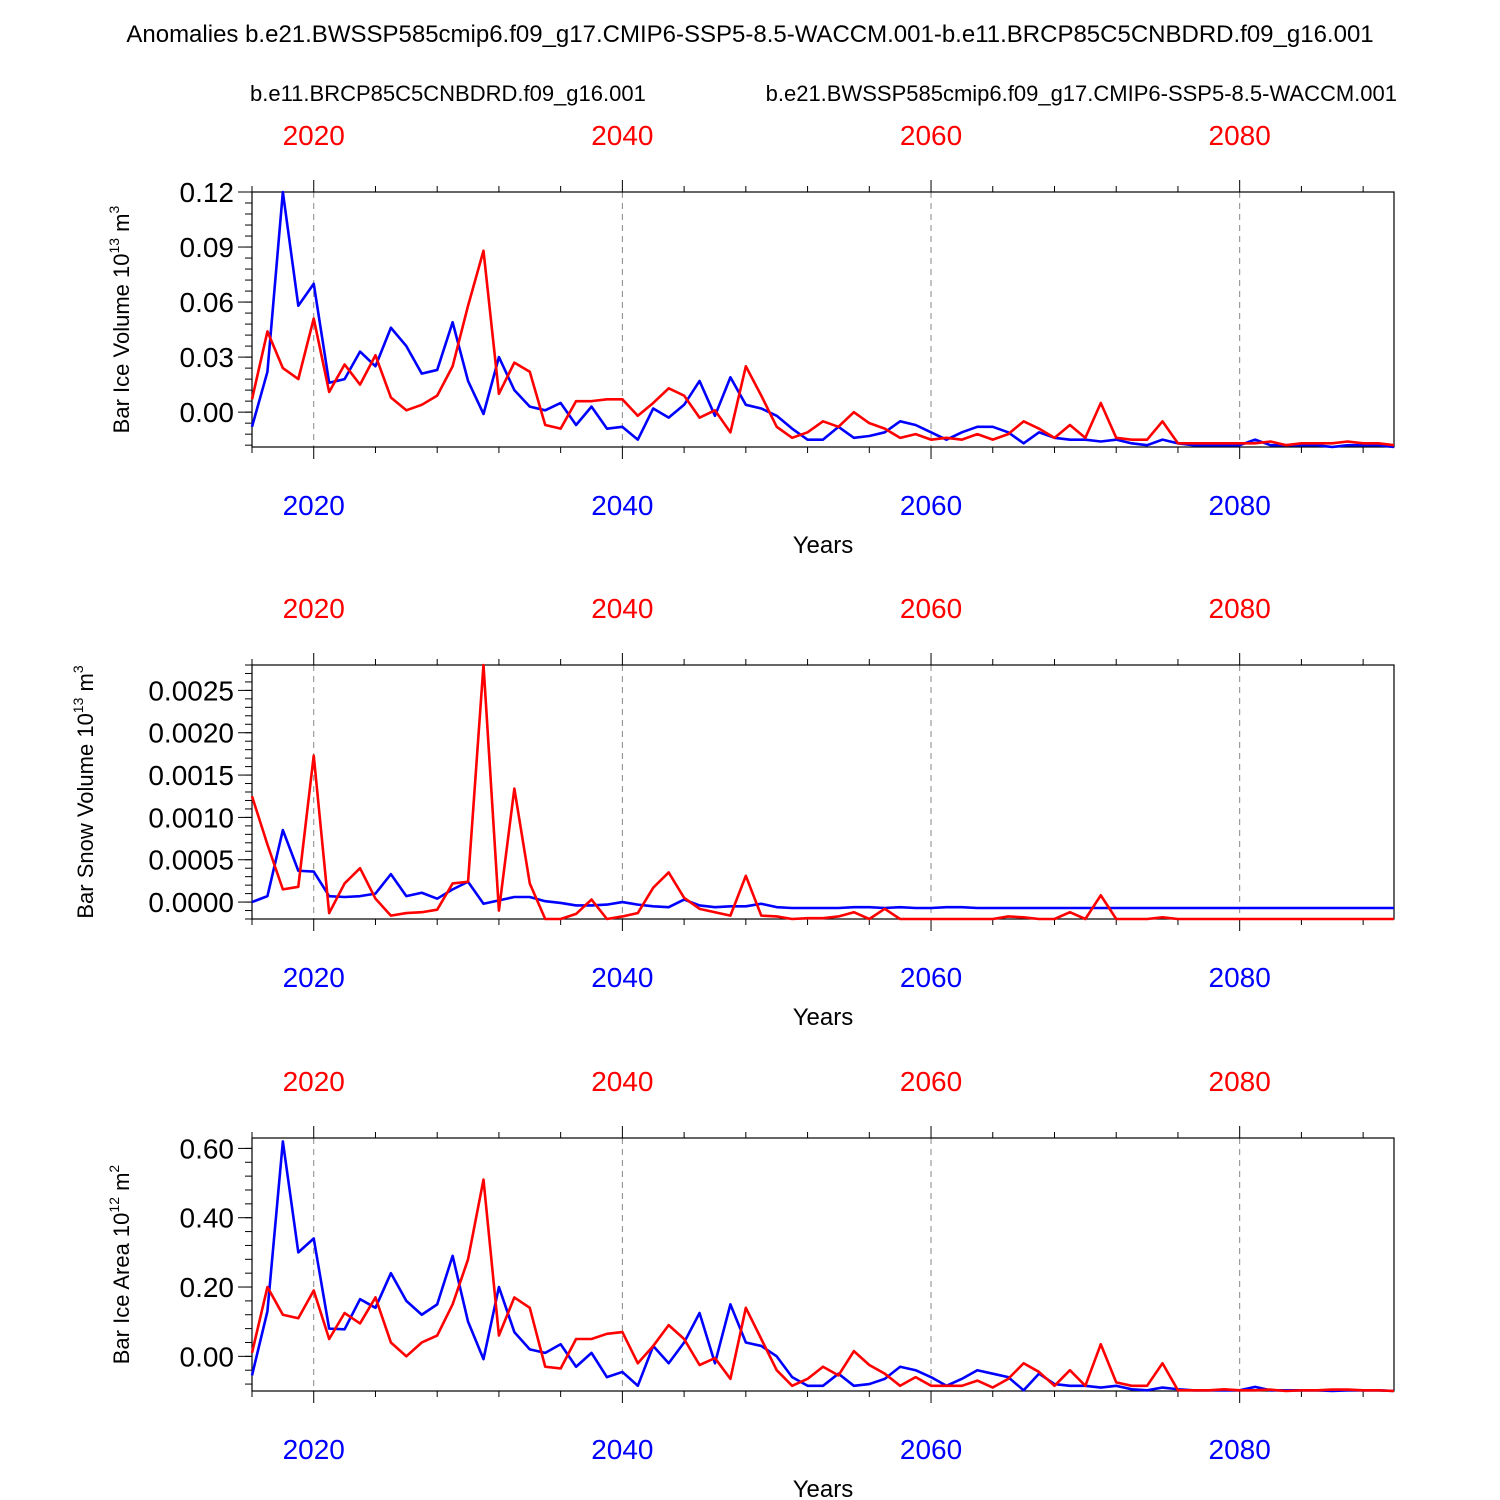  Describe the element at coordinates (207, 1356) in the screenshot. I see `panel2-ytick-label-0: 0.00` at that location.